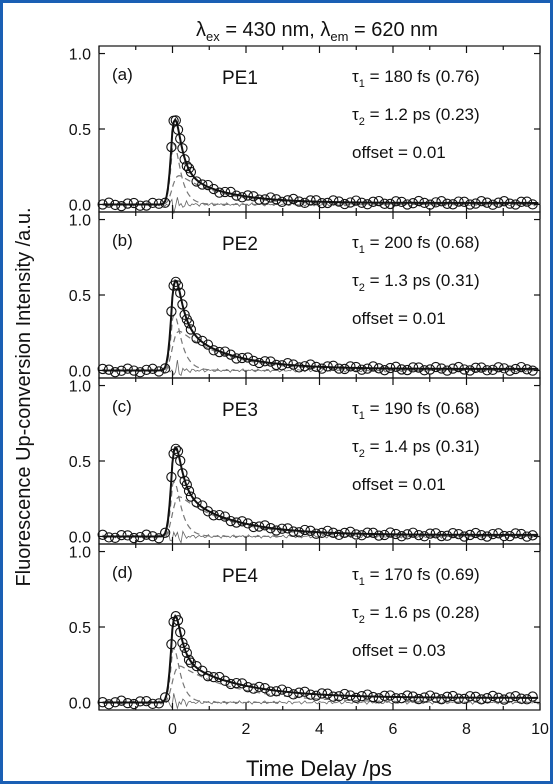 The height and width of the screenshot is (784, 553). What do you see at coordinates (399, 650) in the screenshot?
I see `offset-annotation: offset = 0.03` at bounding box center [399, 650].